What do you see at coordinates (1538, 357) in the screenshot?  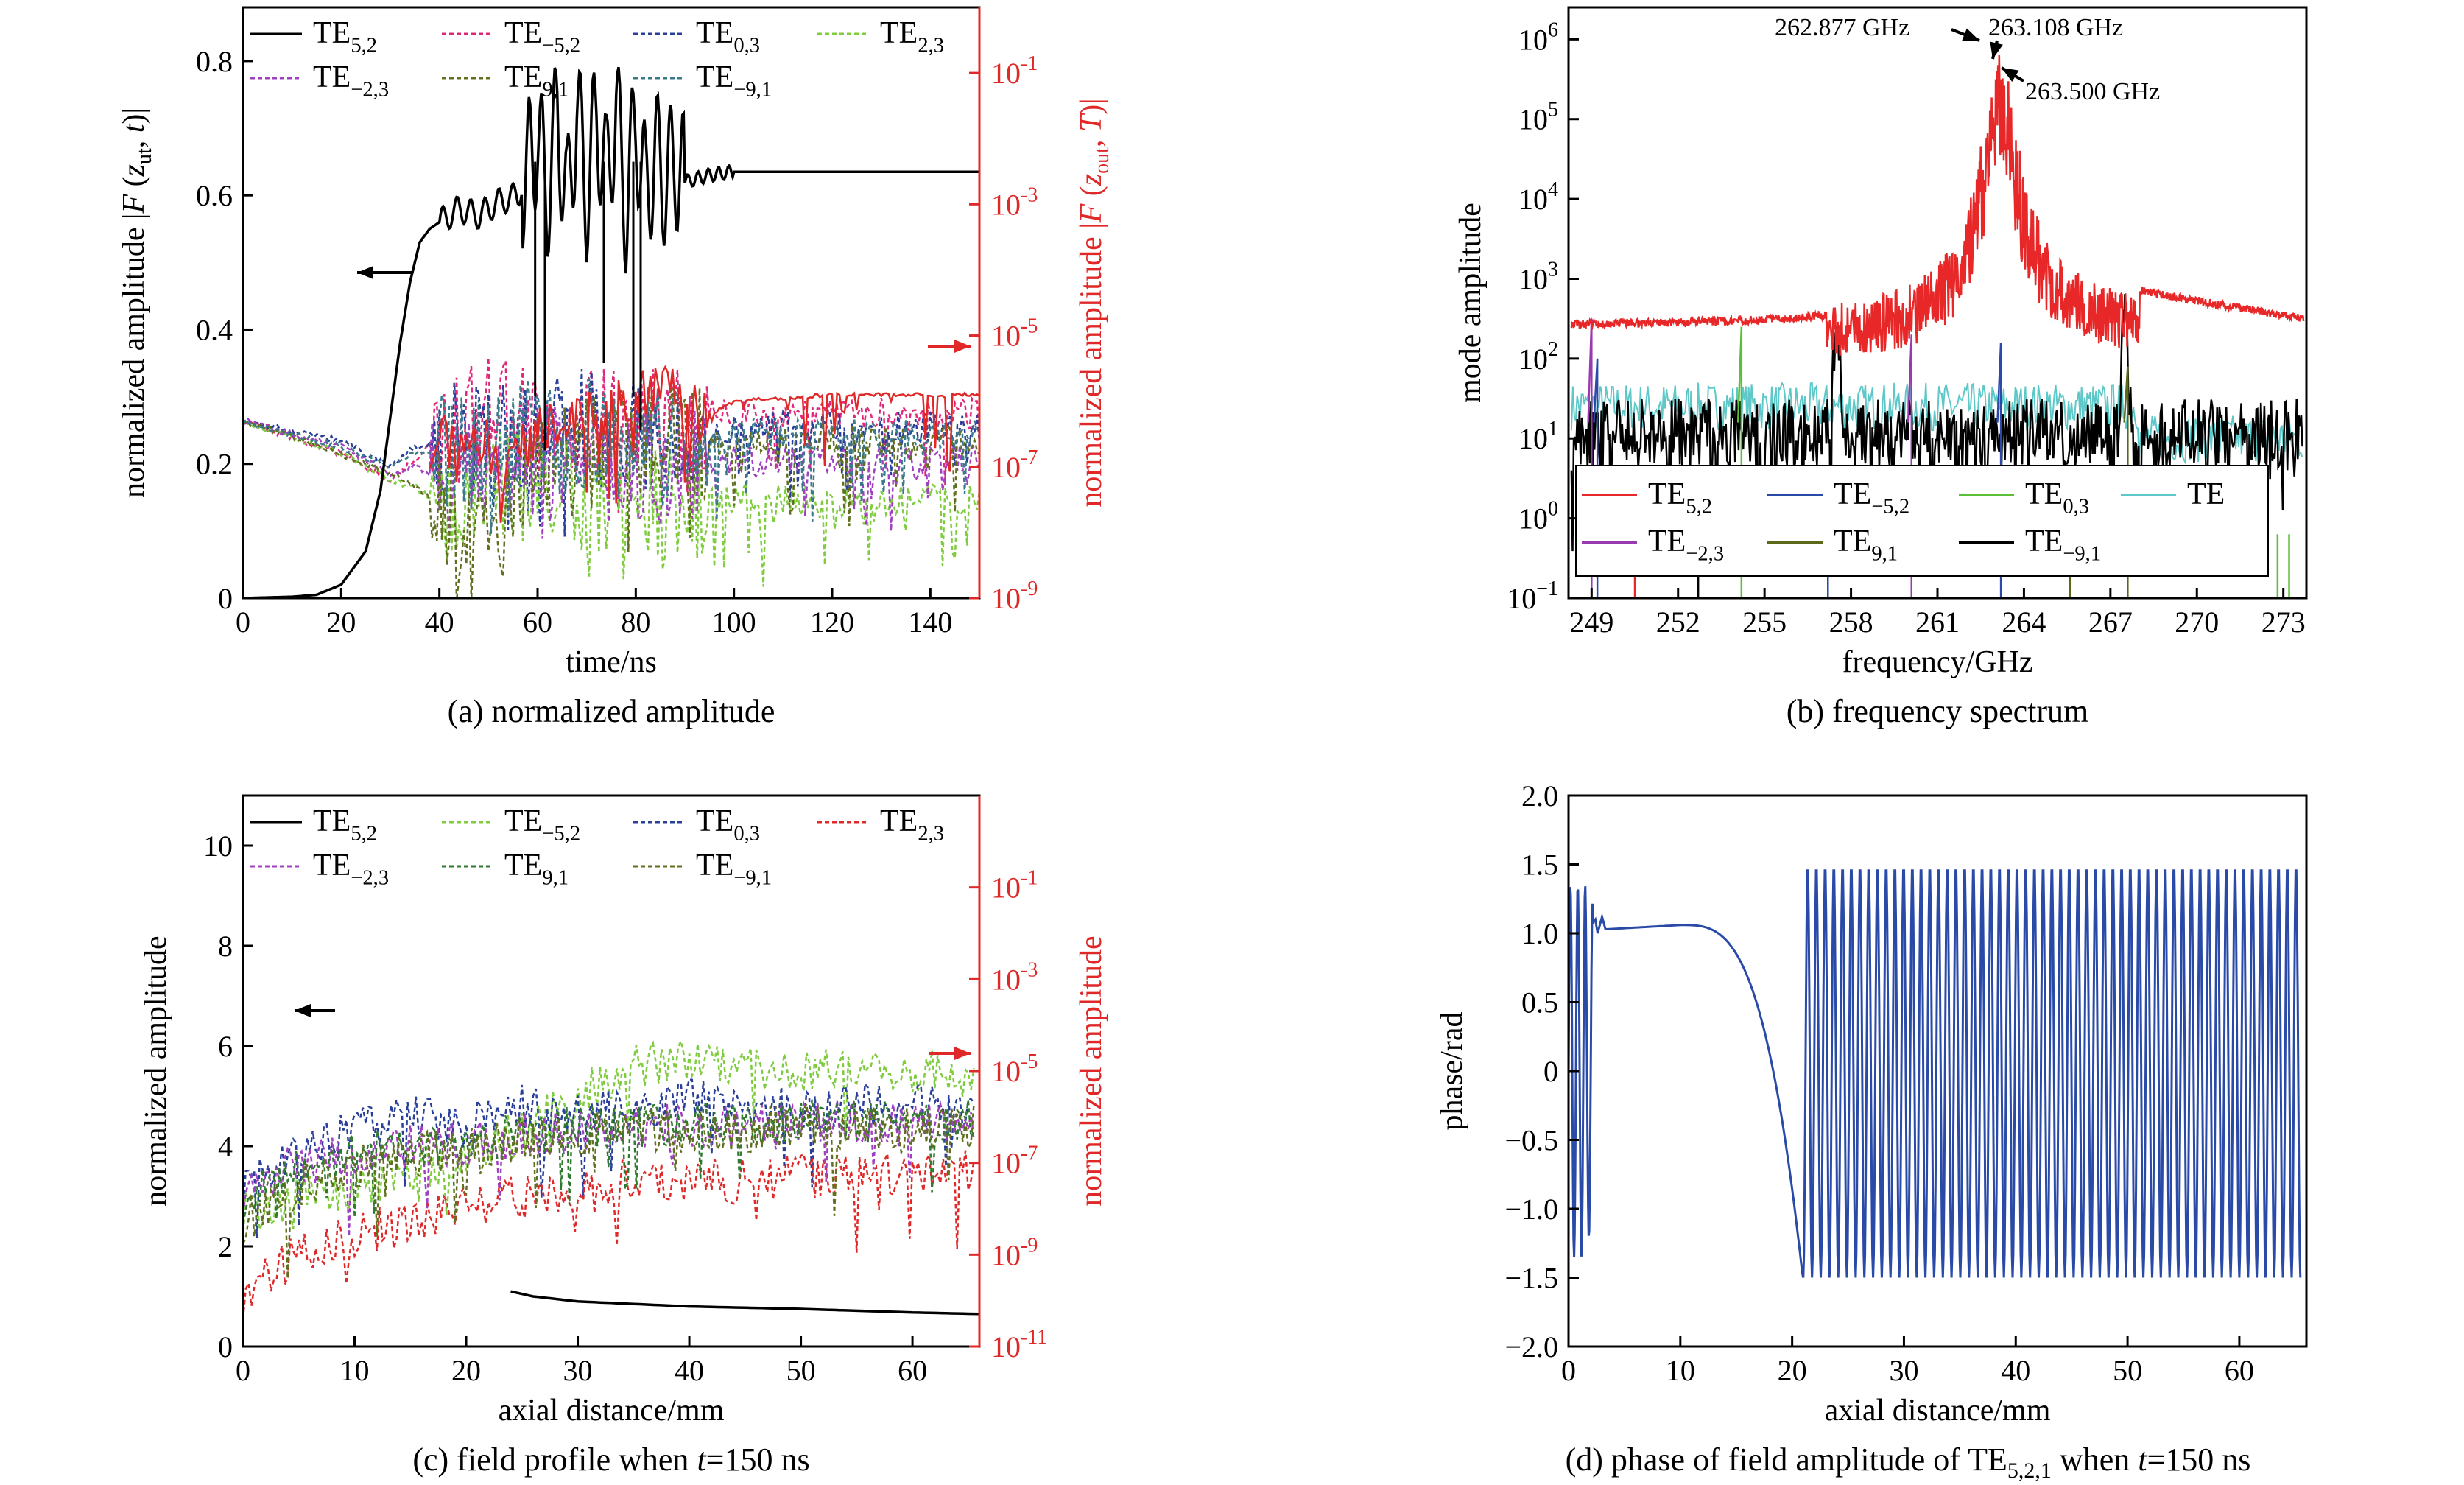 I see `tick-label: 10²` at bounding box center [1538, 357].